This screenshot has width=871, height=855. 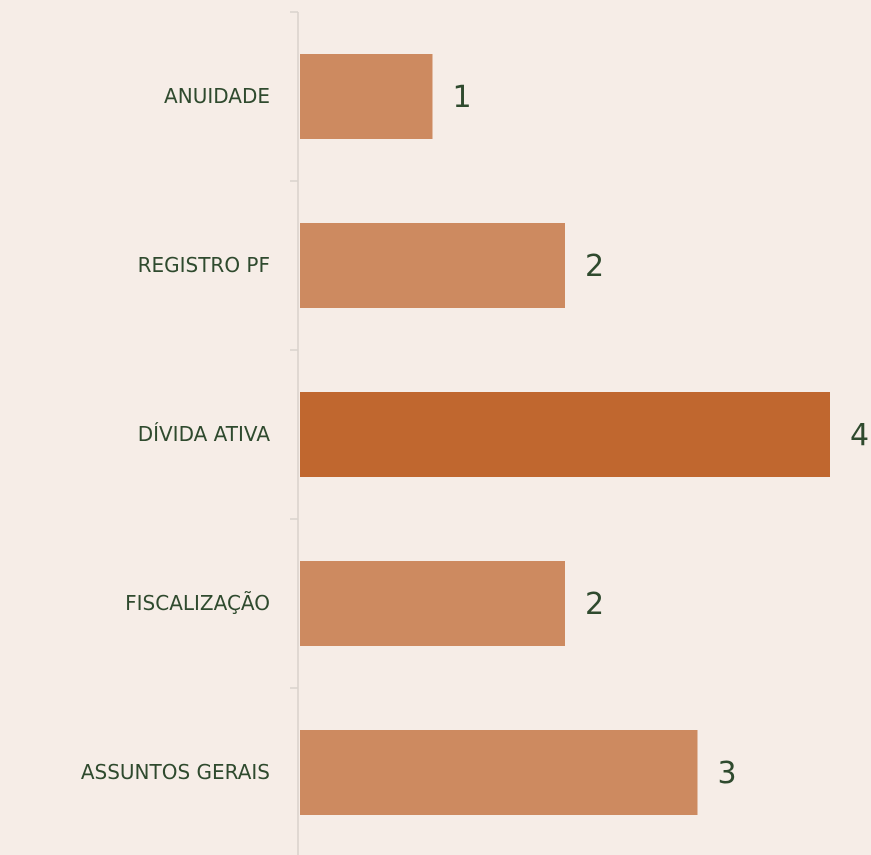 I want to click on category-label: DÍVIDA ATIVA, so click(x=204, y=434).